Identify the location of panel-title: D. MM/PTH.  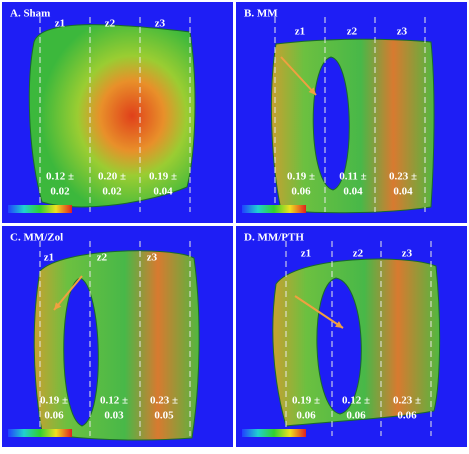
(274, 238).